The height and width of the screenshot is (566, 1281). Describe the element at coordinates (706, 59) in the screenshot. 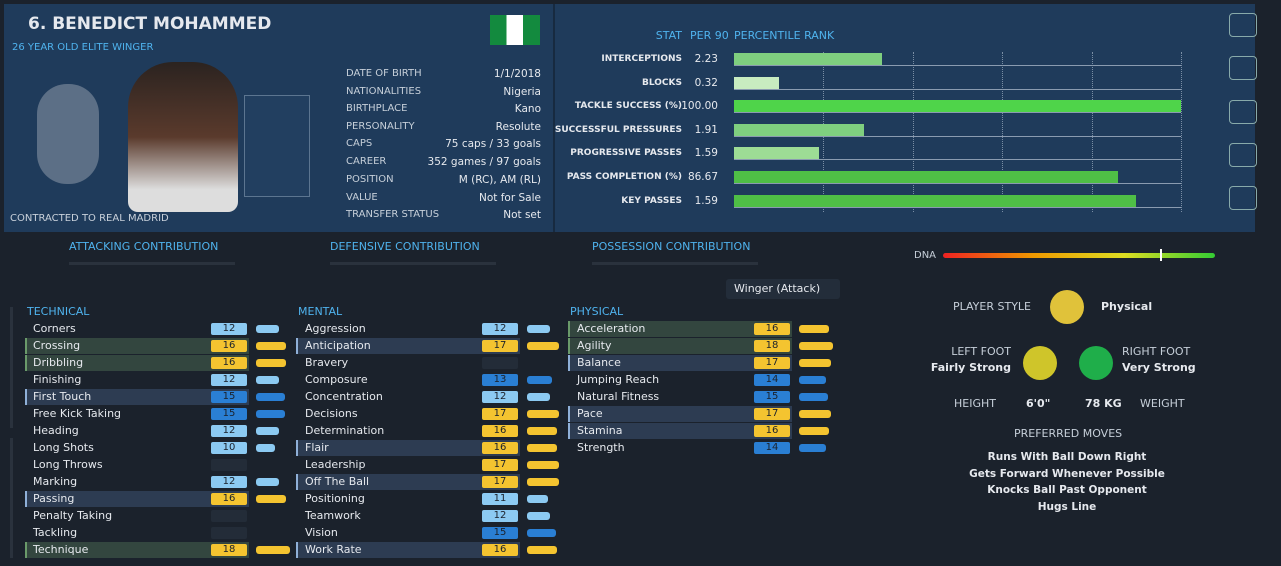

I see `per90: 2.23` at that location.